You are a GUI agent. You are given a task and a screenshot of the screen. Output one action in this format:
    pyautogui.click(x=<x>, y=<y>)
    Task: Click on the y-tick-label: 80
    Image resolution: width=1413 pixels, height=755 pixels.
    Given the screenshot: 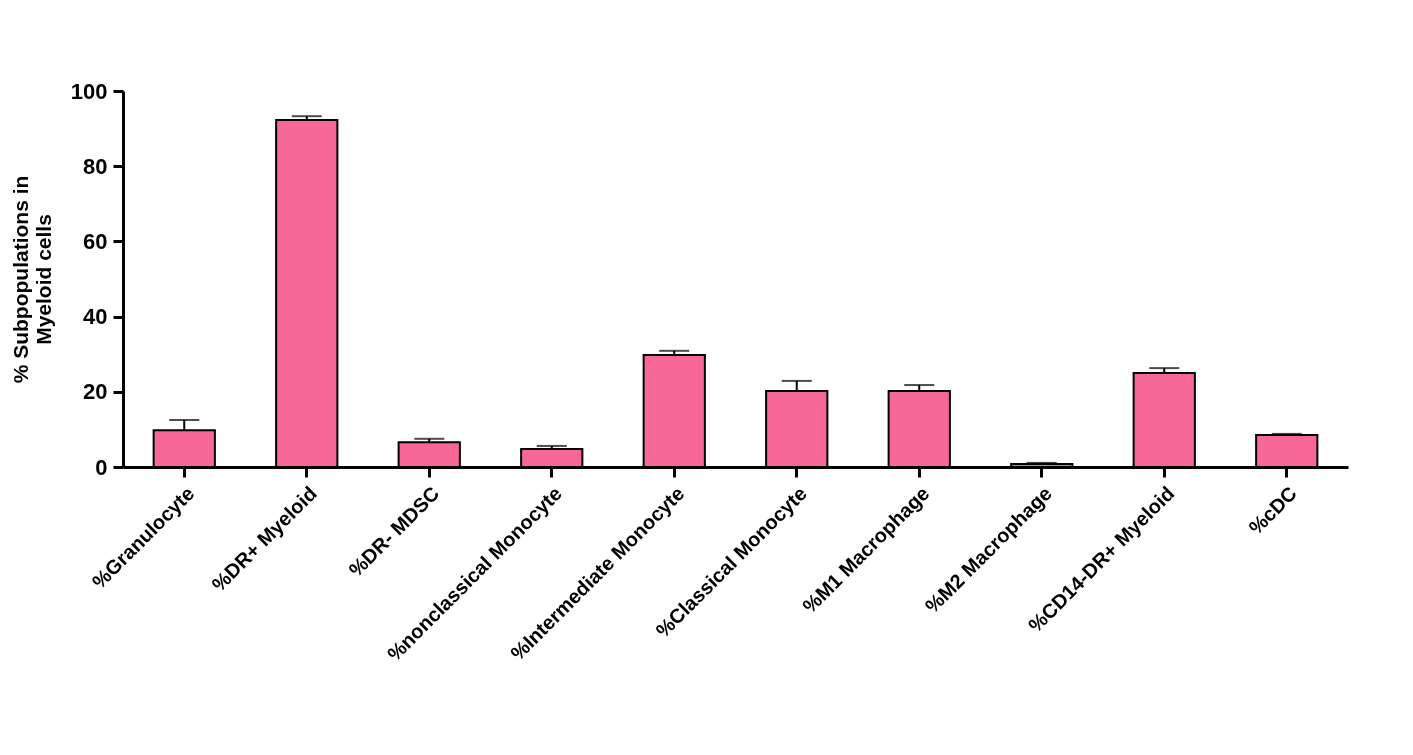 What is the action you would take?
    pyautogui.click(x=95, y=166)
    